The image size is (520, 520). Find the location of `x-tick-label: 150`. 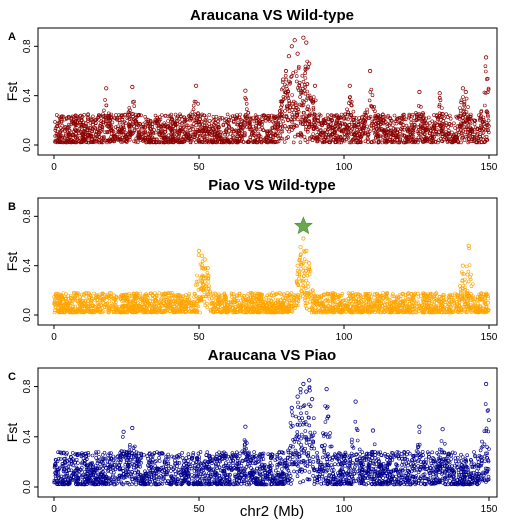

x-tick-label: 150 is located at coordinates (489, 167).